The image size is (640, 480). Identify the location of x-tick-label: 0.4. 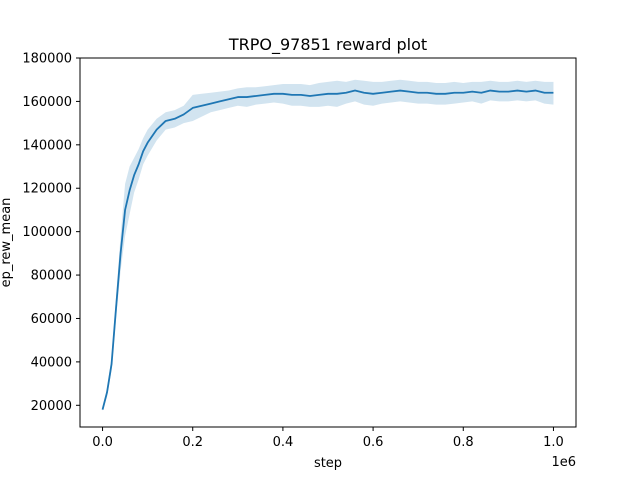
(283, 442).